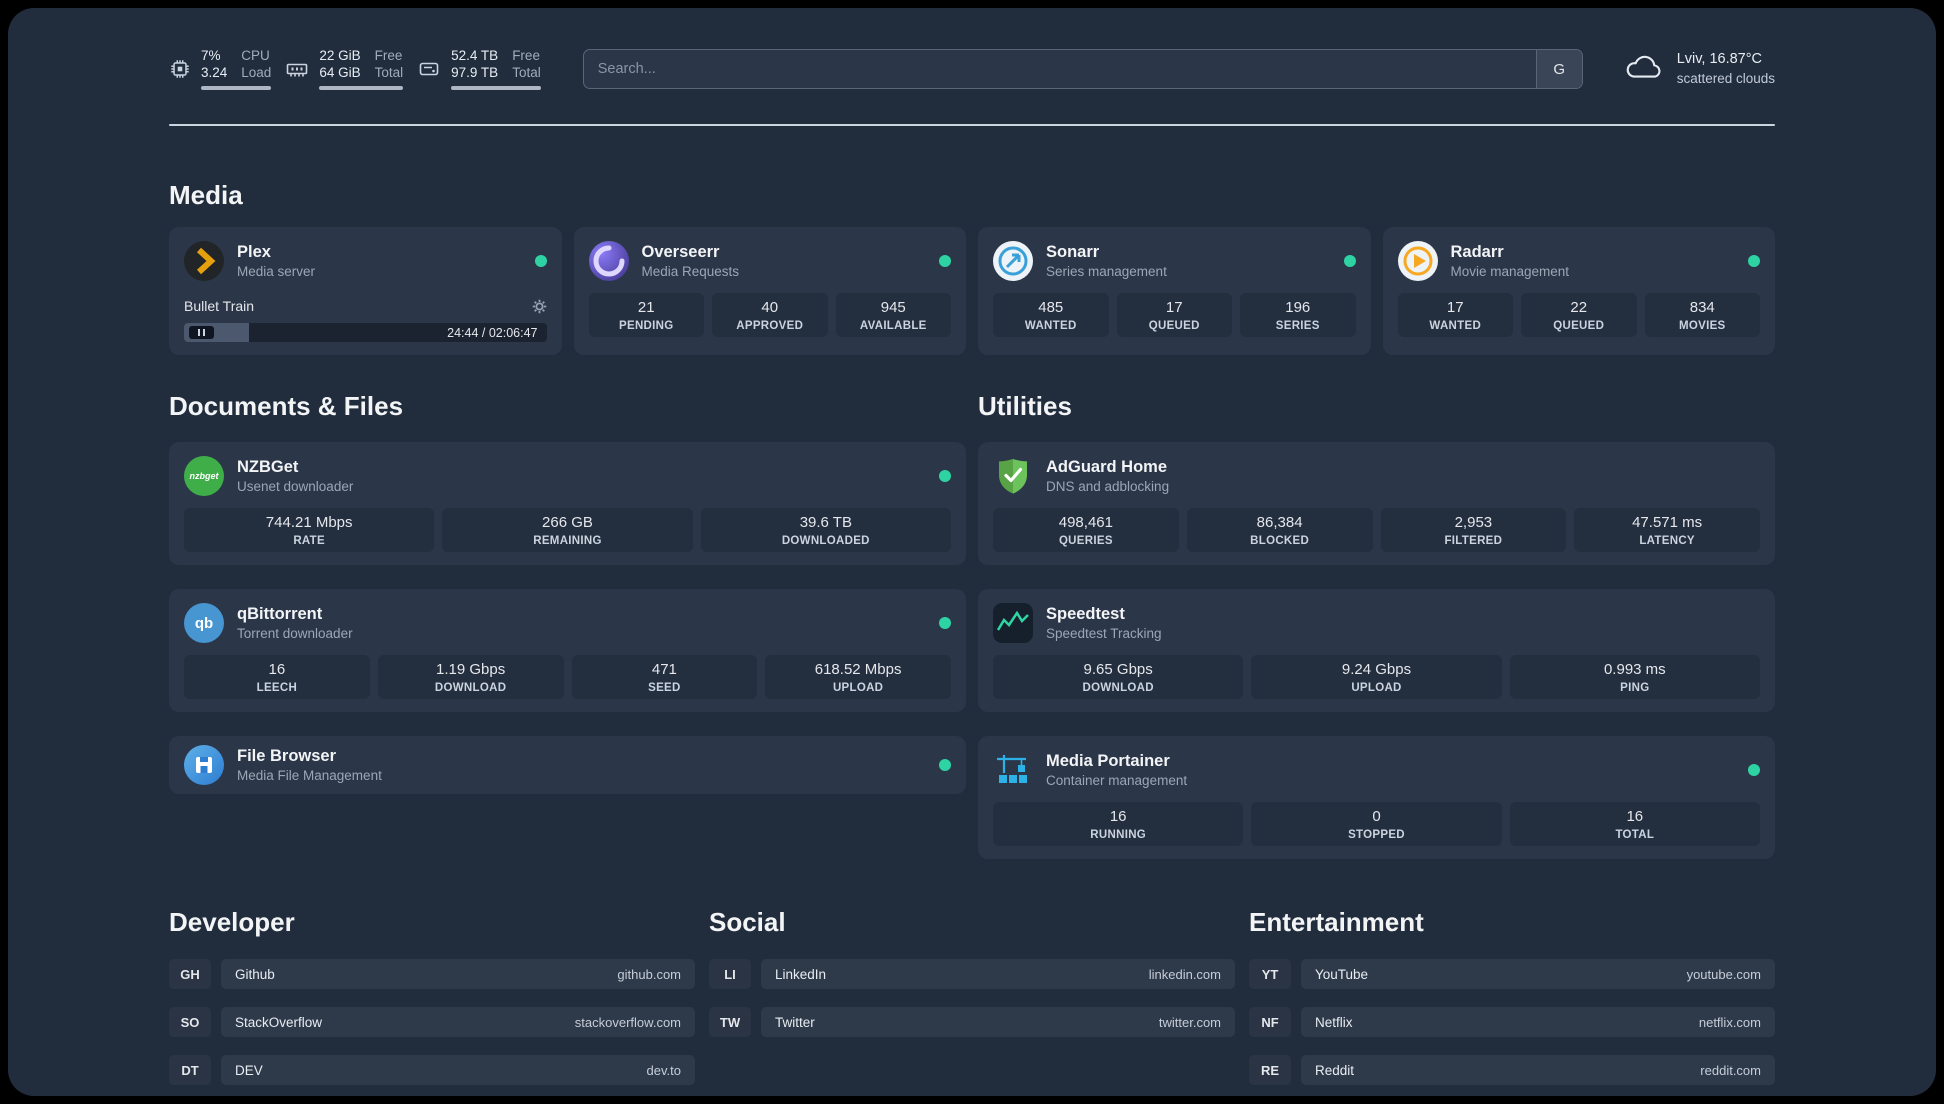 This screenshot has height=1104, width=1944. I want to click on cpu-label-top: CPU, so click(255, 55).